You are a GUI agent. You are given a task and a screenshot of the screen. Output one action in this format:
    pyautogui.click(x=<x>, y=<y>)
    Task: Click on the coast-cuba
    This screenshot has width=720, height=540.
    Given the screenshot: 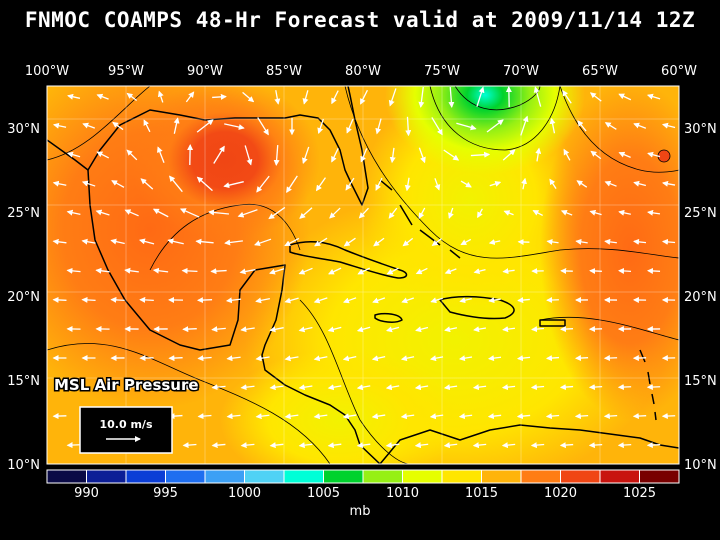 What is the action you would take?
    pyautogui.click(x=348, y=259)
    